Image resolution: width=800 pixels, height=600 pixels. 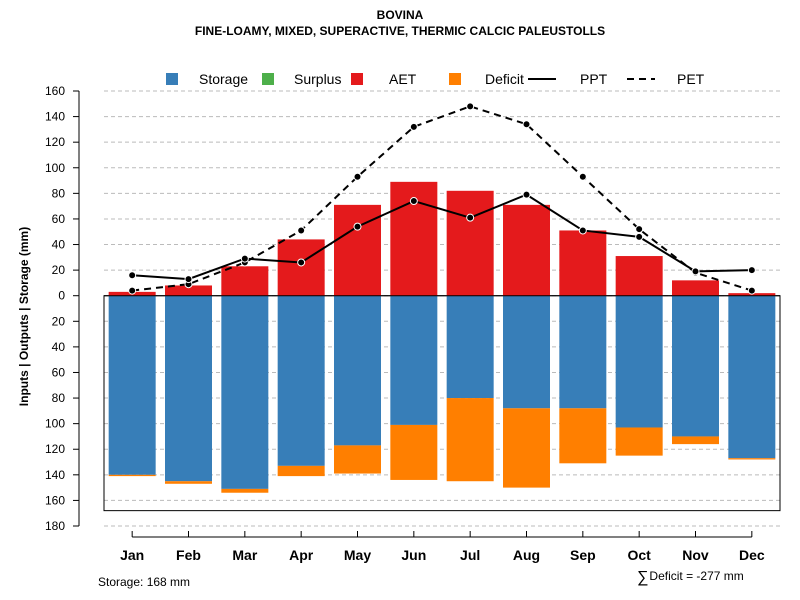 I want to click on x-tick-label: Jan, so click(x=132, y=555).